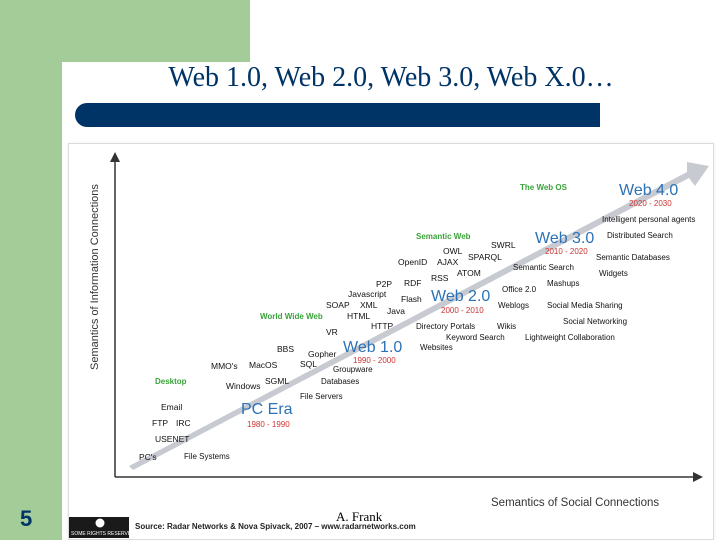 This screenshot has width=720, height=540. Describe the element at coordinates (648, 219) in the screenshot. I see `term-intelligent-agents: Intelligent personal agents` at that location.